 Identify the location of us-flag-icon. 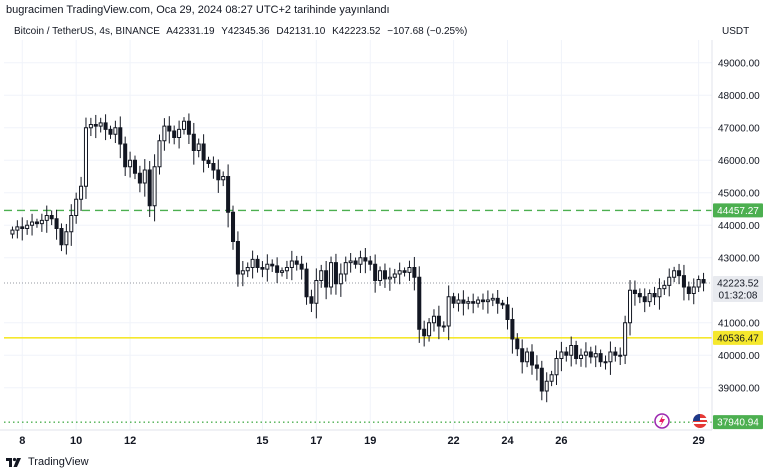
(700, 421).